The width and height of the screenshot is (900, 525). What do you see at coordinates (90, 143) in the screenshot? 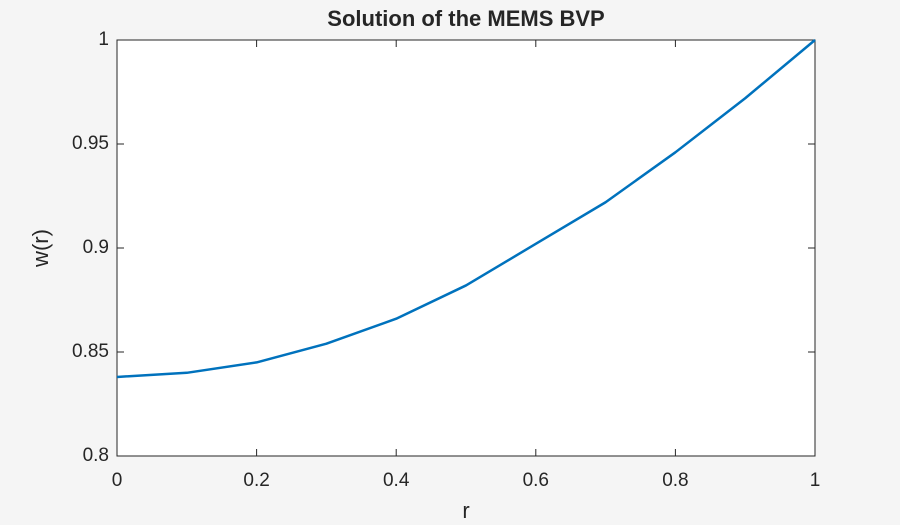
I see `y-tick-label: 0.95` at bounding box center [90, 143].